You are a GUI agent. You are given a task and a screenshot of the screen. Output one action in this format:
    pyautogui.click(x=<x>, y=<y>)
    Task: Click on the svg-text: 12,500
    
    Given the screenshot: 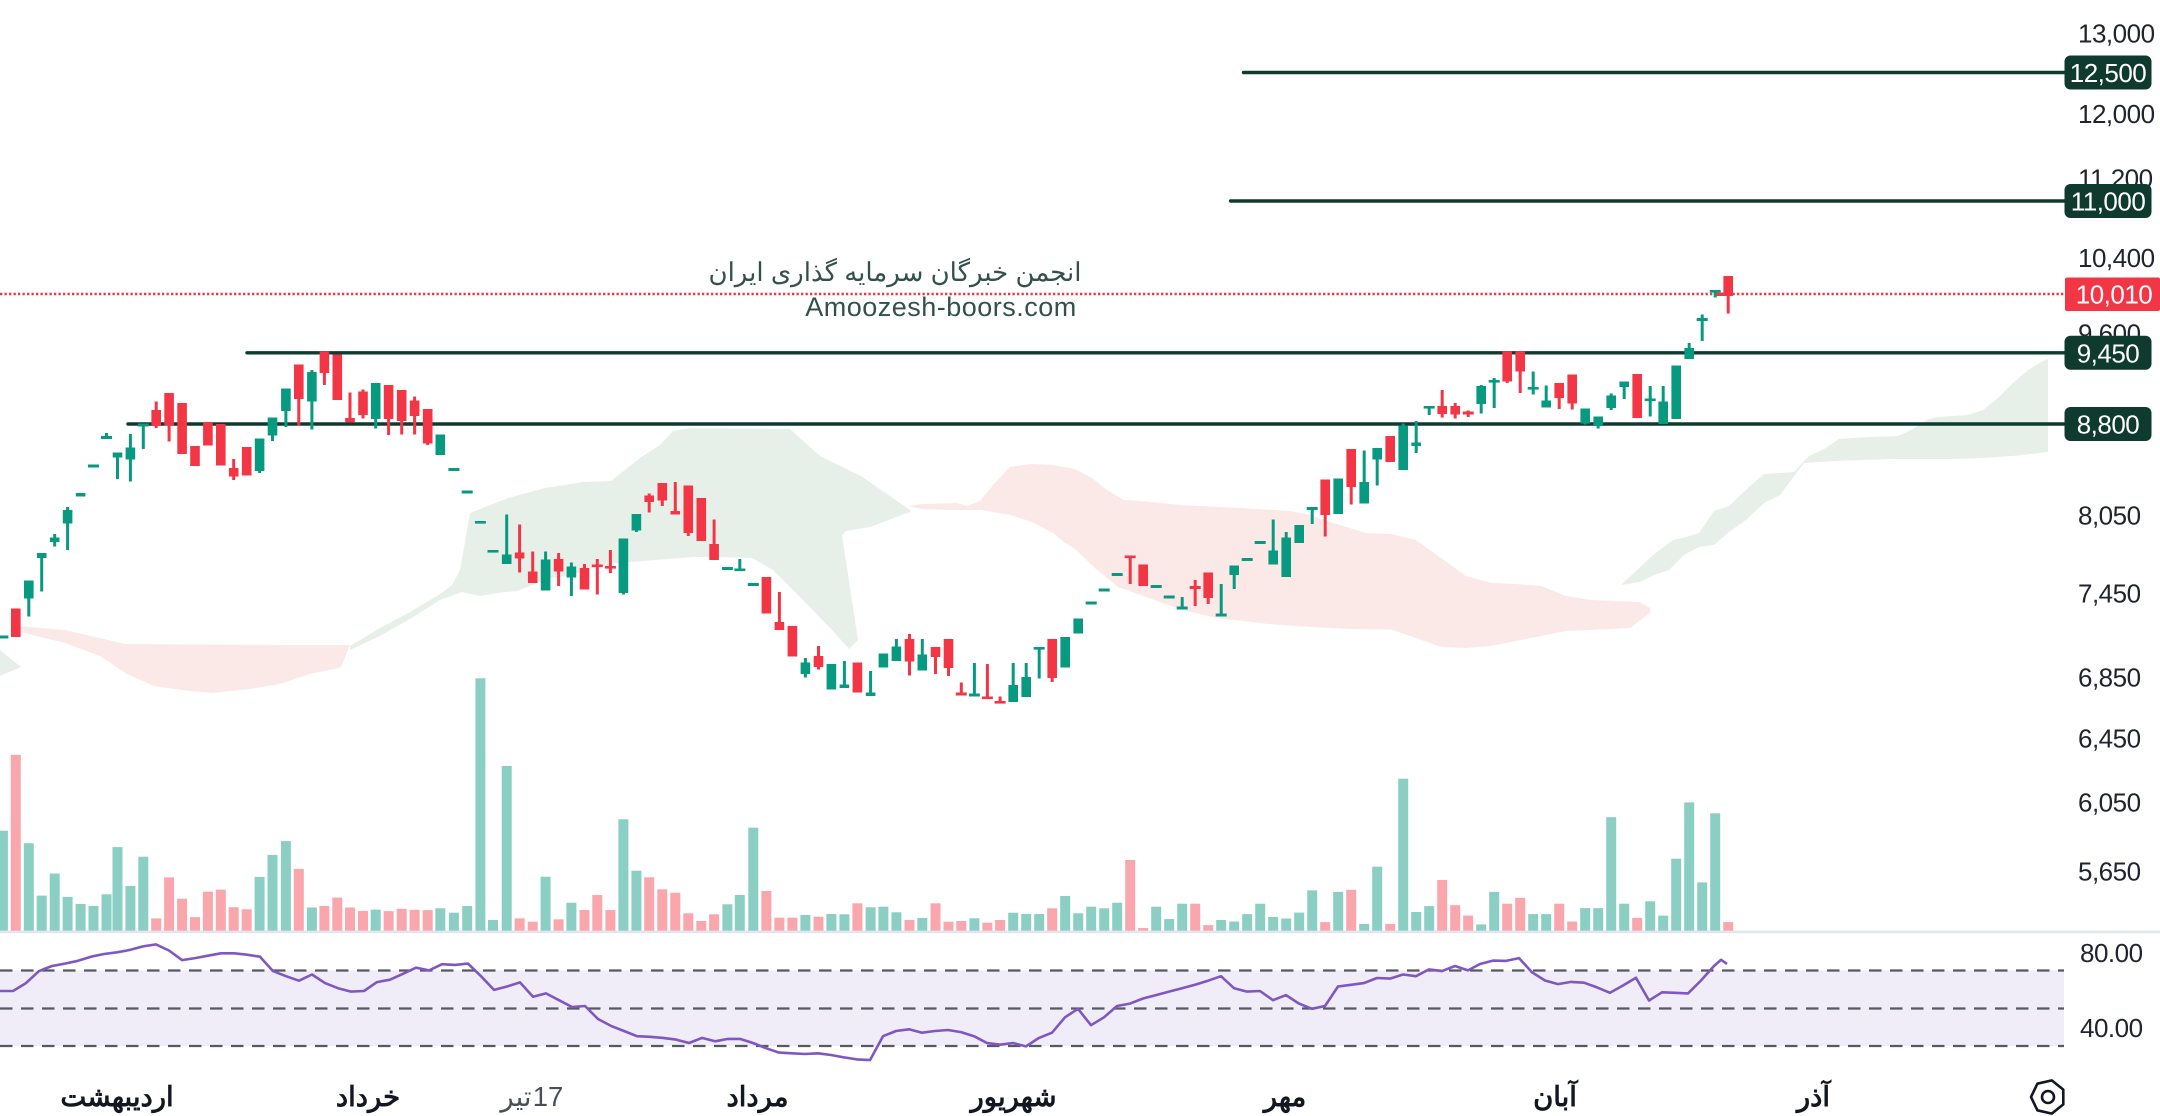 What is the action you would take?
    pyautogui.click(x=2108, y=73)
    